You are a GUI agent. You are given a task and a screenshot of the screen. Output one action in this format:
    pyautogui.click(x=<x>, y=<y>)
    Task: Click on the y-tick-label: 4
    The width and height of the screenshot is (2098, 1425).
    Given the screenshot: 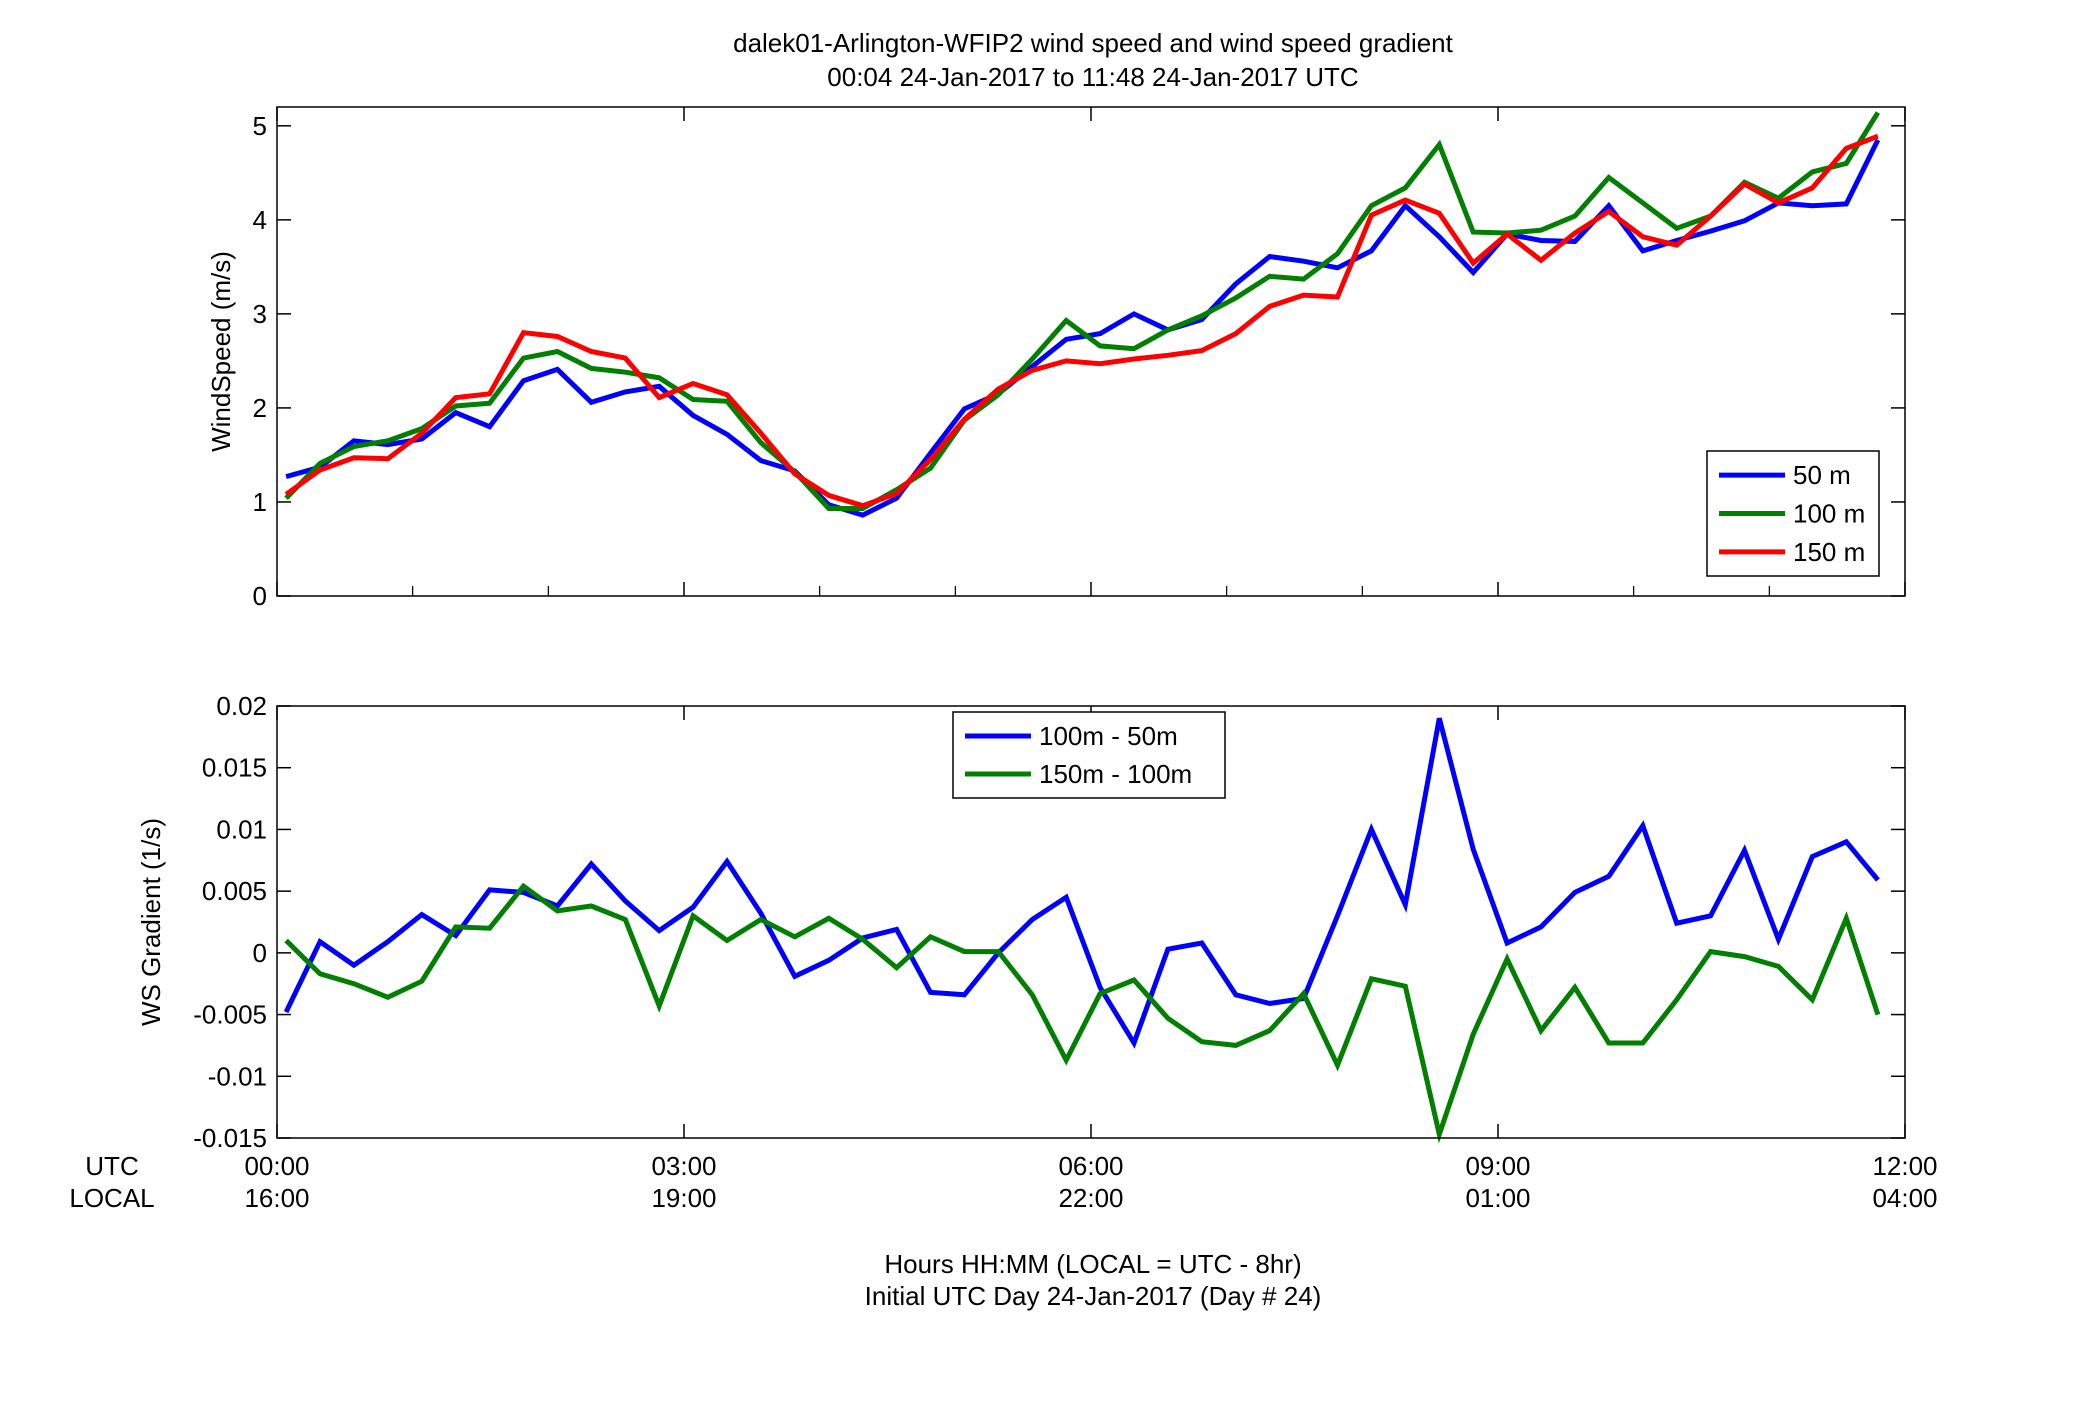 What is the action you would take?
    pyautogui.click(x=260, y=220)
    